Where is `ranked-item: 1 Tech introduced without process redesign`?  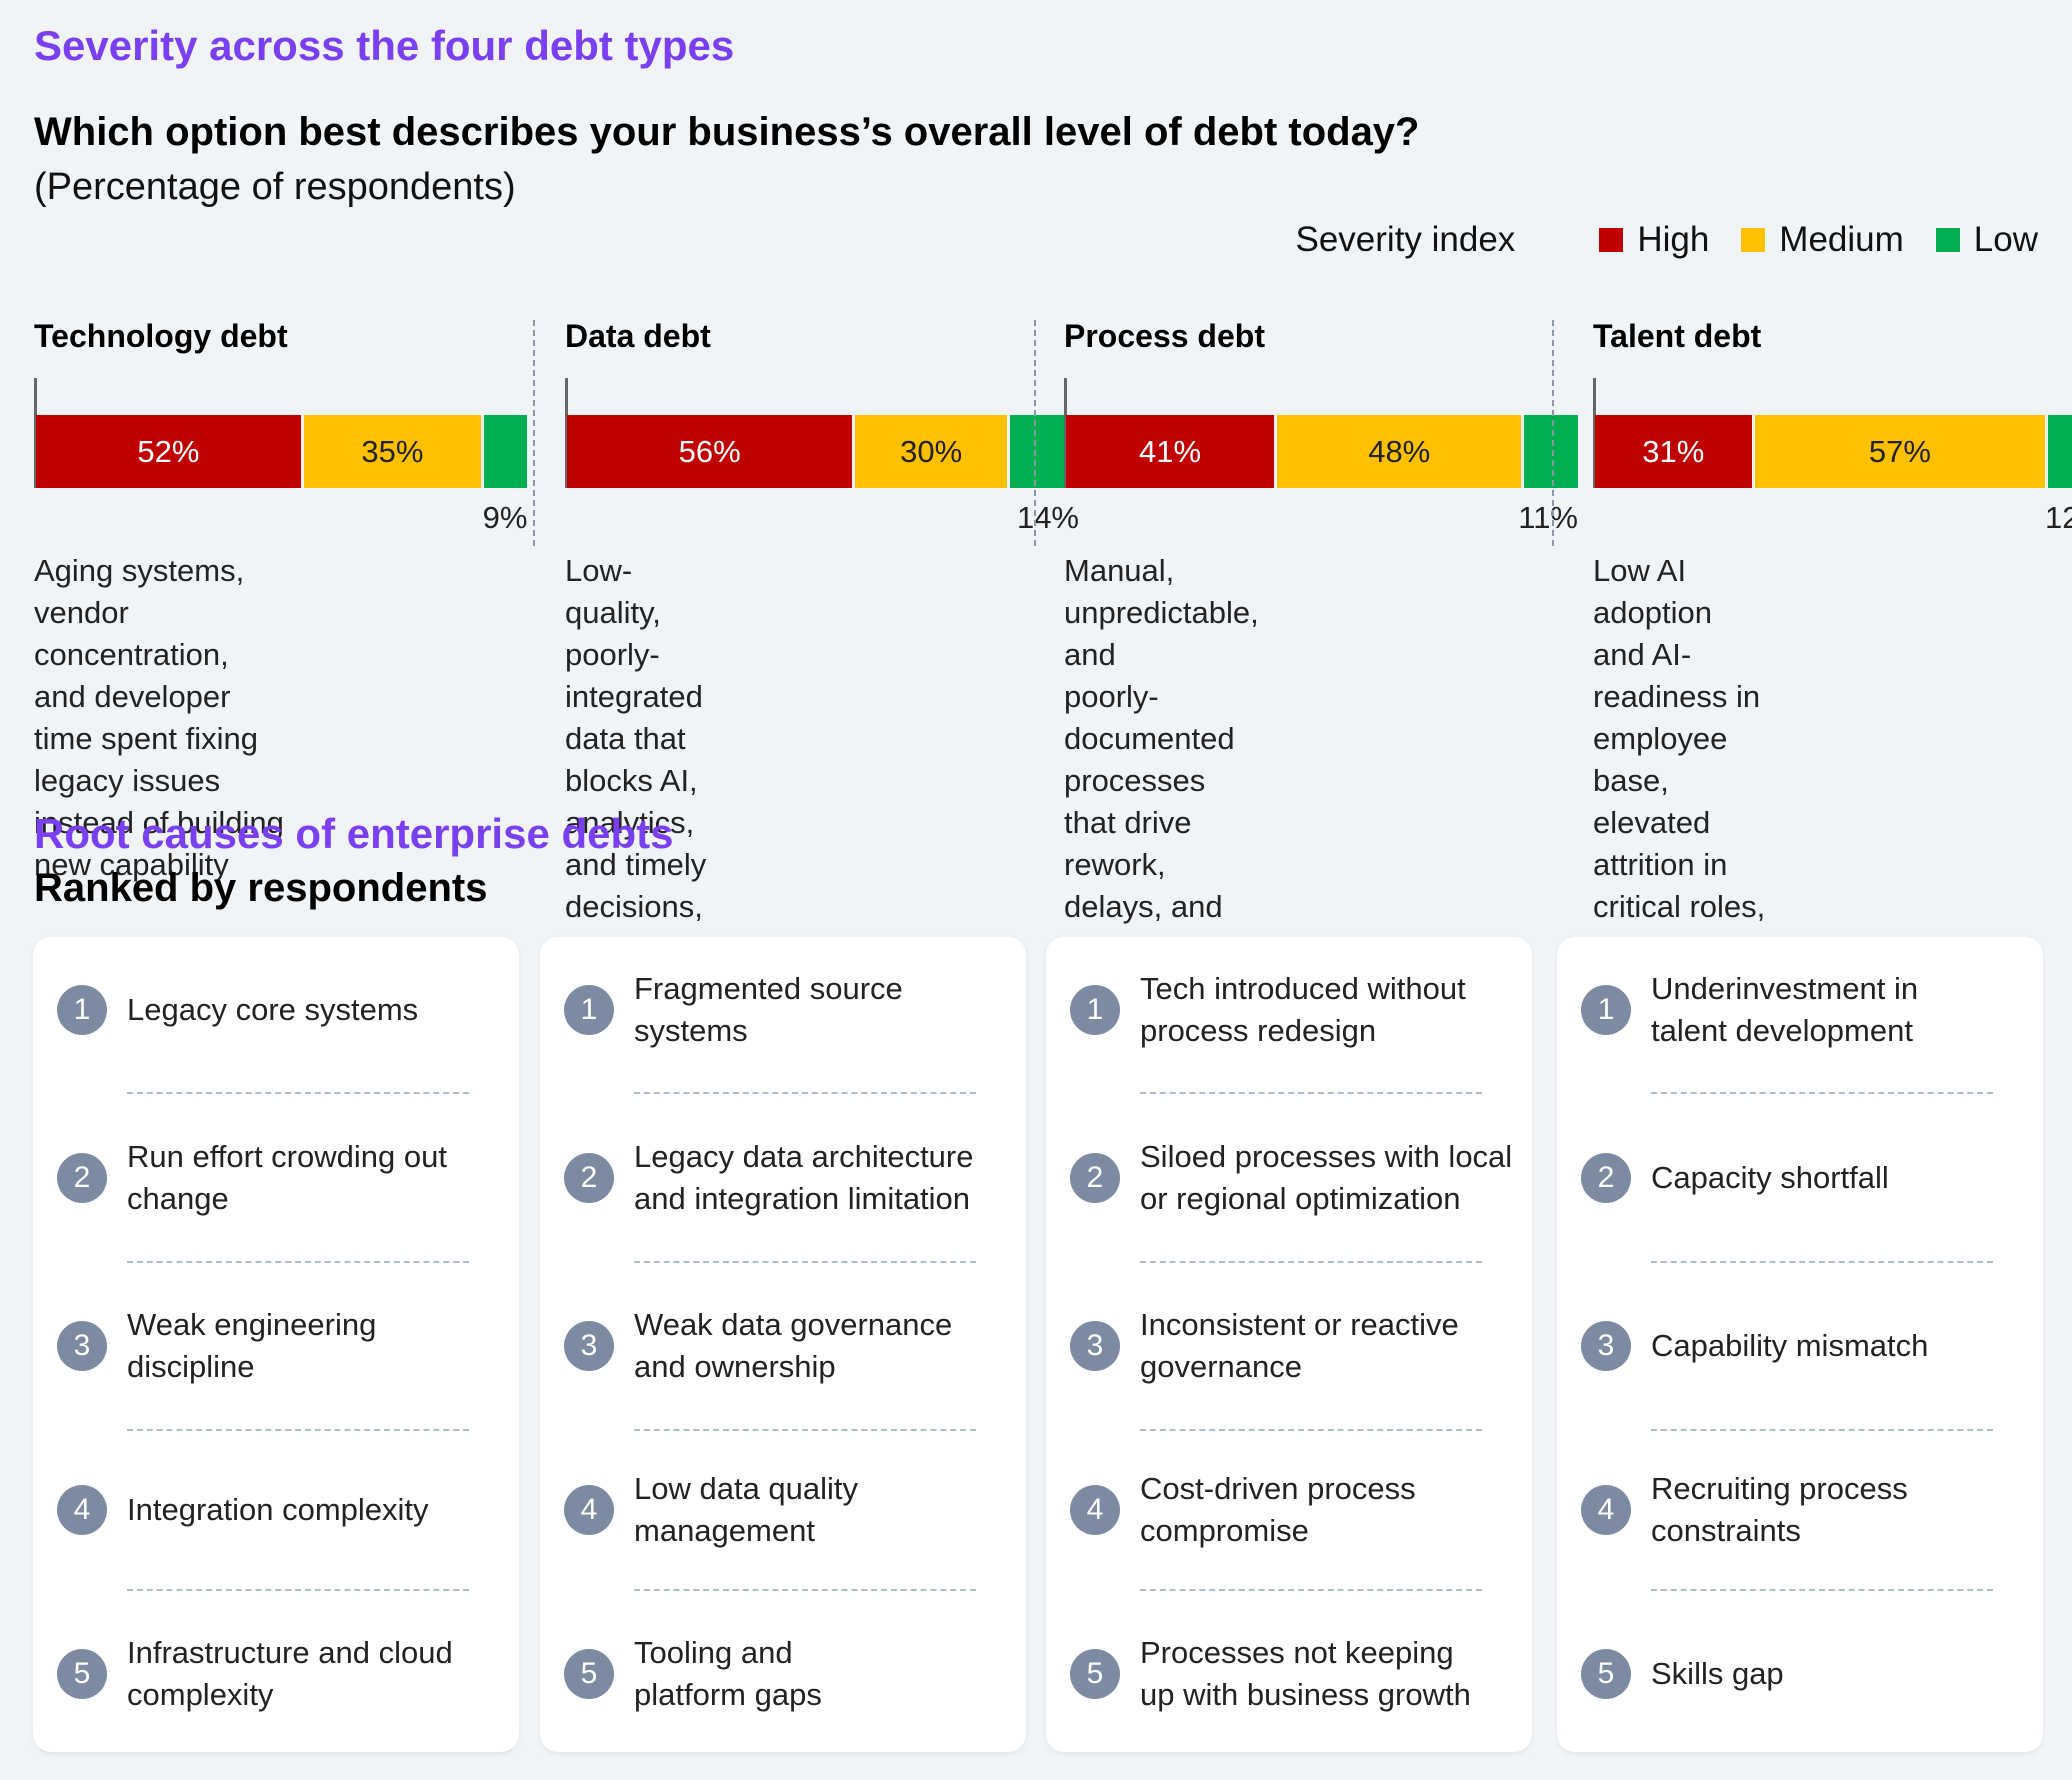
ranked-item: 1 Tech introduced without process redesign is located at coordinates (1296, 1009).